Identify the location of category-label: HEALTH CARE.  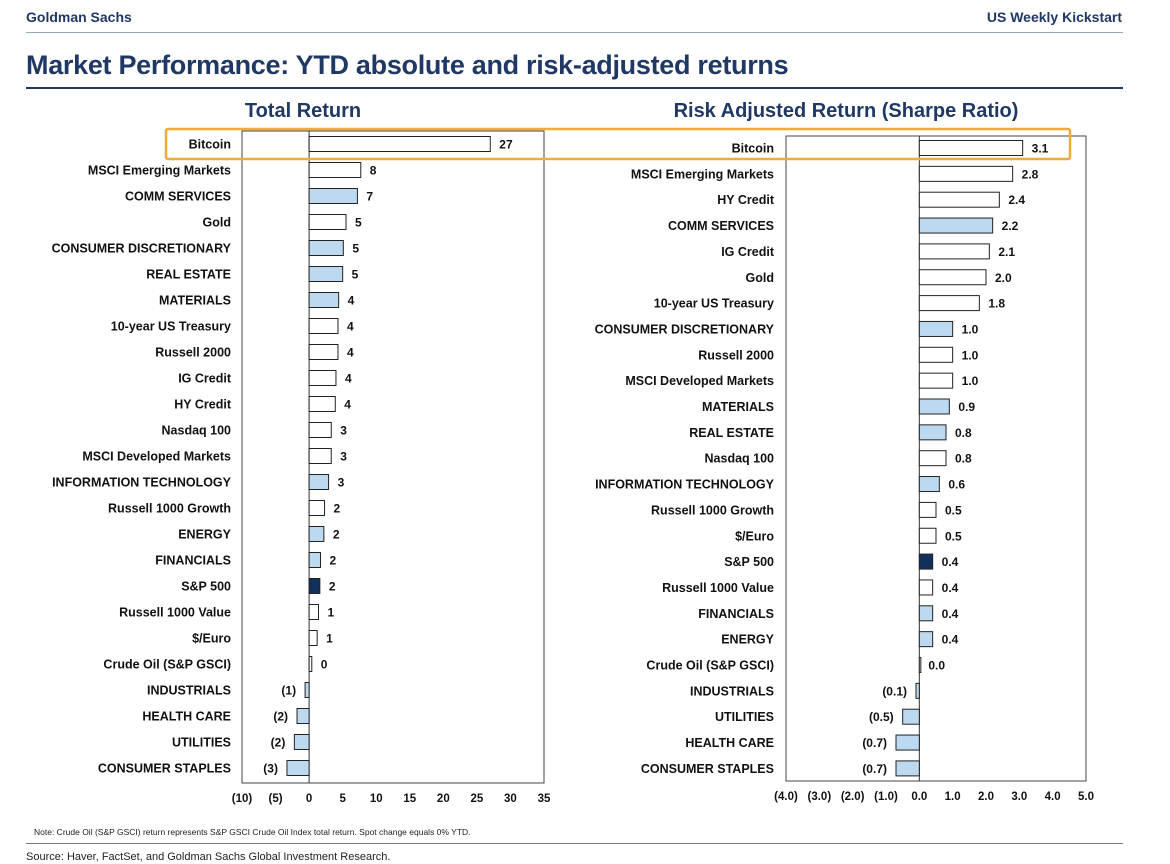
(729, 743).